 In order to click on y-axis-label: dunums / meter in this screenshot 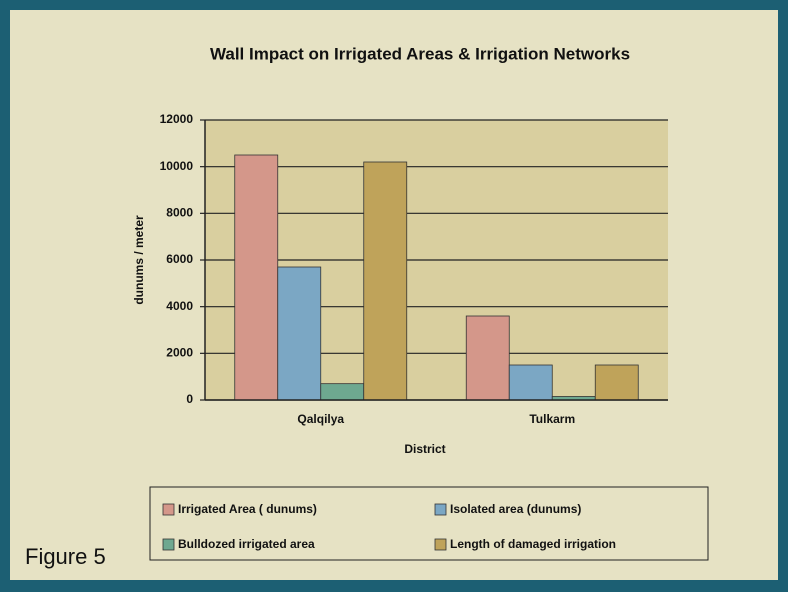, I will do `click(139, 260)`.